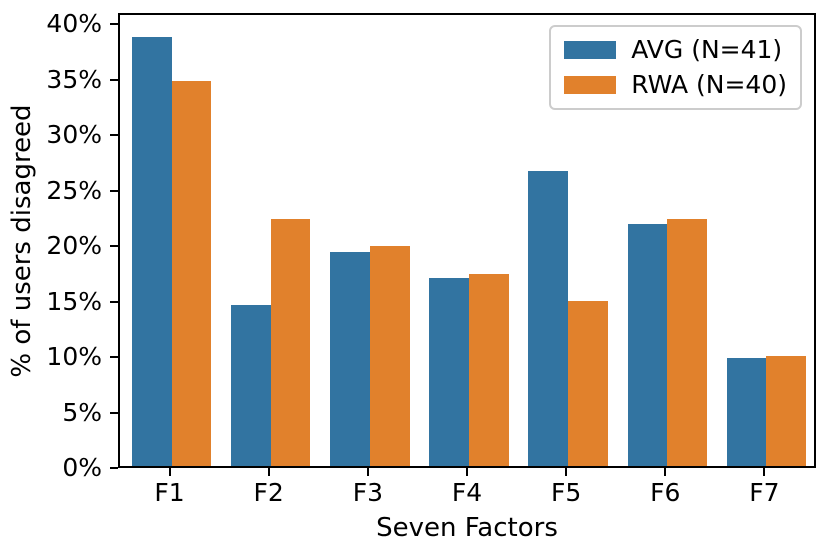  I want to click on y-tick-label: 5%, so click(82, 412).